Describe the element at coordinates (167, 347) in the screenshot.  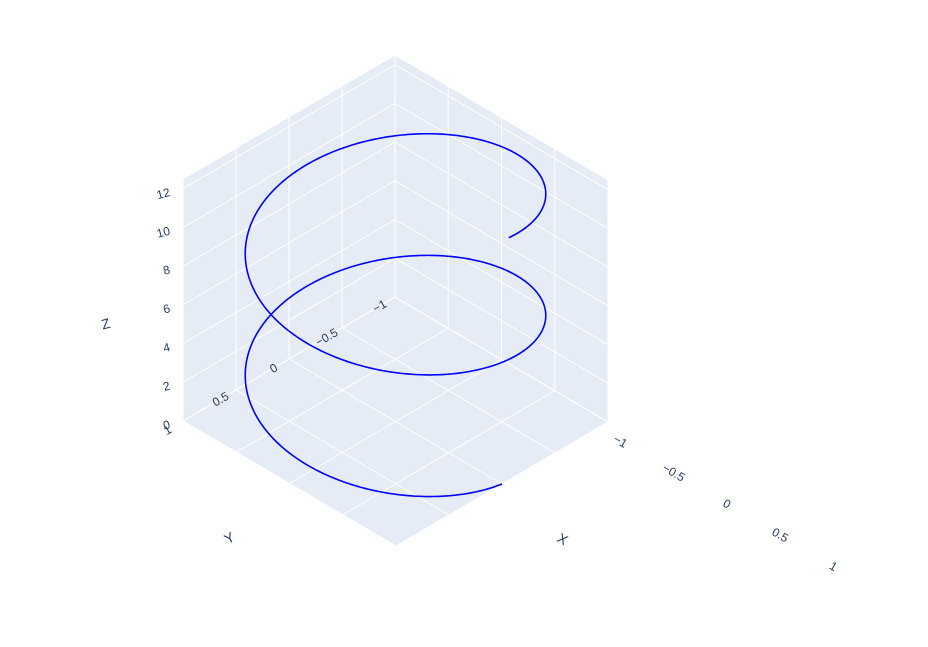
I see `z-tick-label: 4` at that location.